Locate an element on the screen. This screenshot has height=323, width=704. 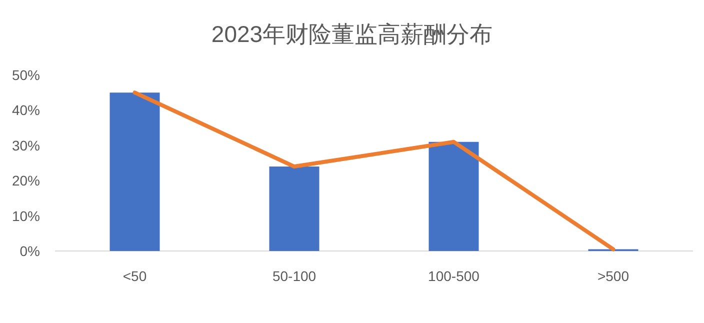
y-tick-label: 40% is located at coordinates (26, 110).